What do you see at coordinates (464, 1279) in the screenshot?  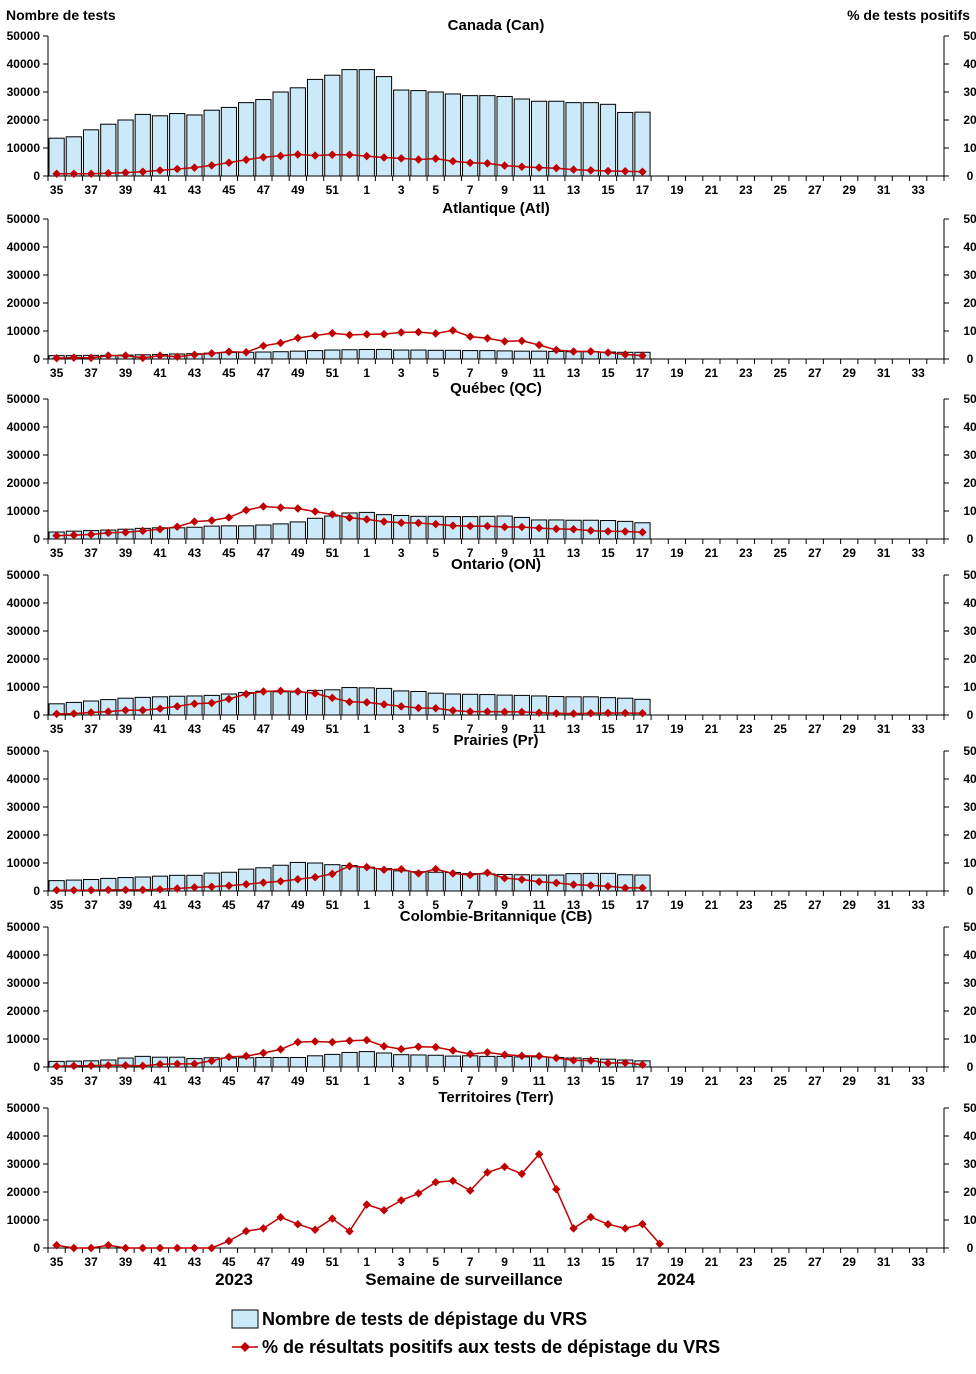 I see `x-axis-title: Semaine de surveillance` at bounding box center [464, 1279].